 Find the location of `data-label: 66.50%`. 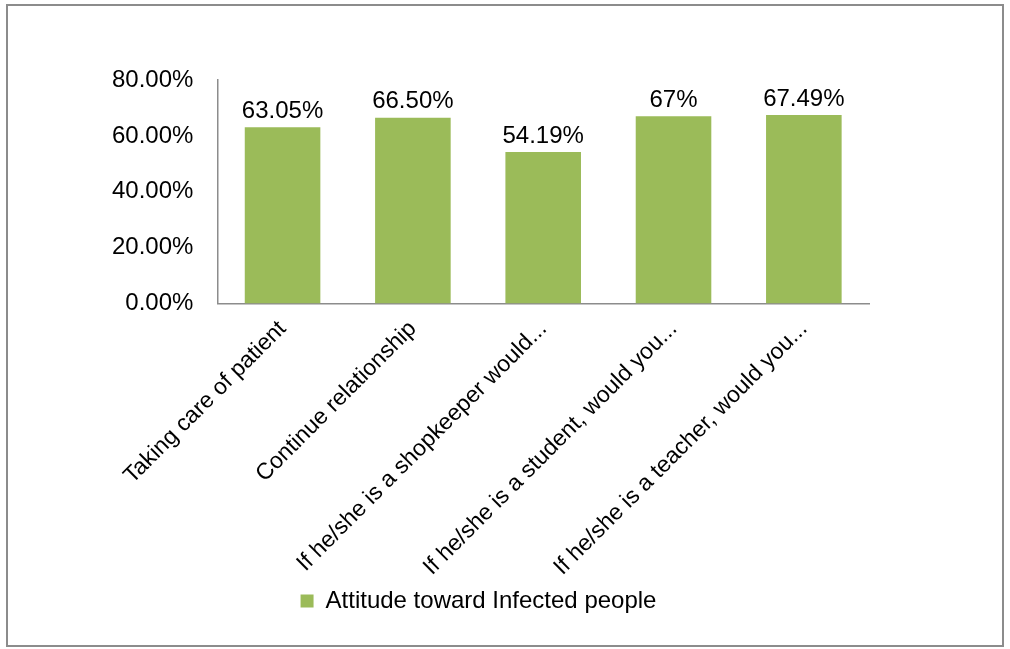

data-label: 66.50% is located at coordinates (413, 100).